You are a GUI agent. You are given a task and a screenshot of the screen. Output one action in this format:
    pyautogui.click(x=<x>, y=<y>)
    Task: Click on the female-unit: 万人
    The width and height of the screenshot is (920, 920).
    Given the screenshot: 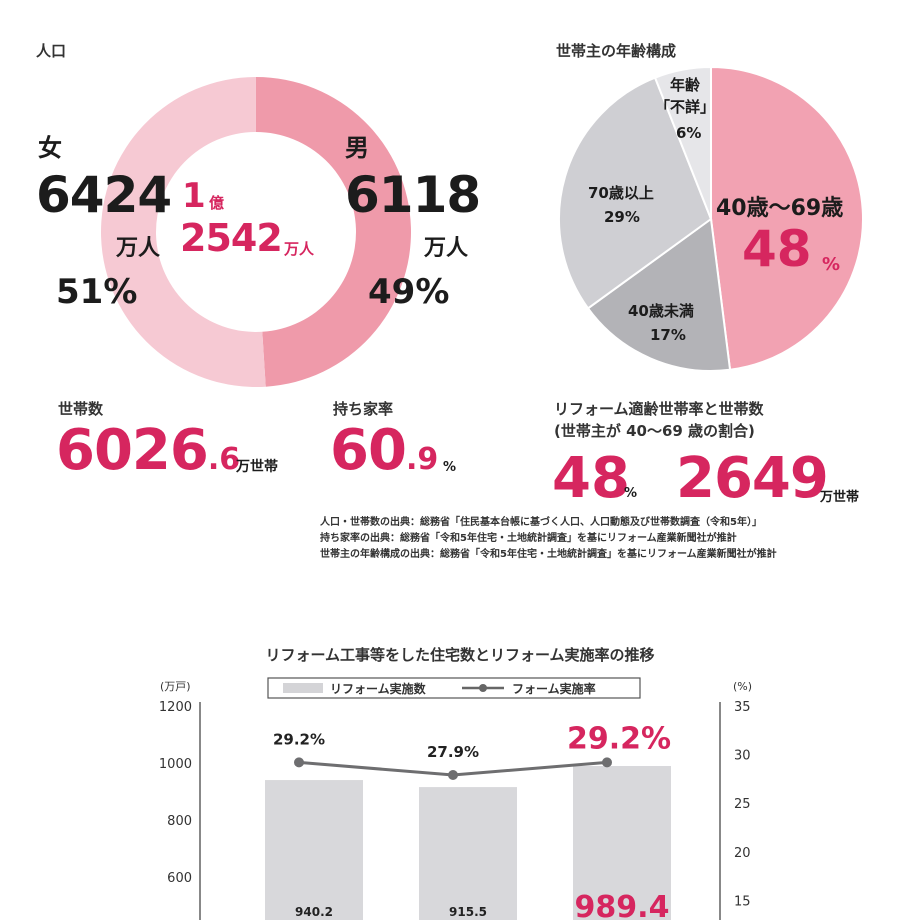 What is the action you would take?
    pyautogui.click(x=138, y=248)
    